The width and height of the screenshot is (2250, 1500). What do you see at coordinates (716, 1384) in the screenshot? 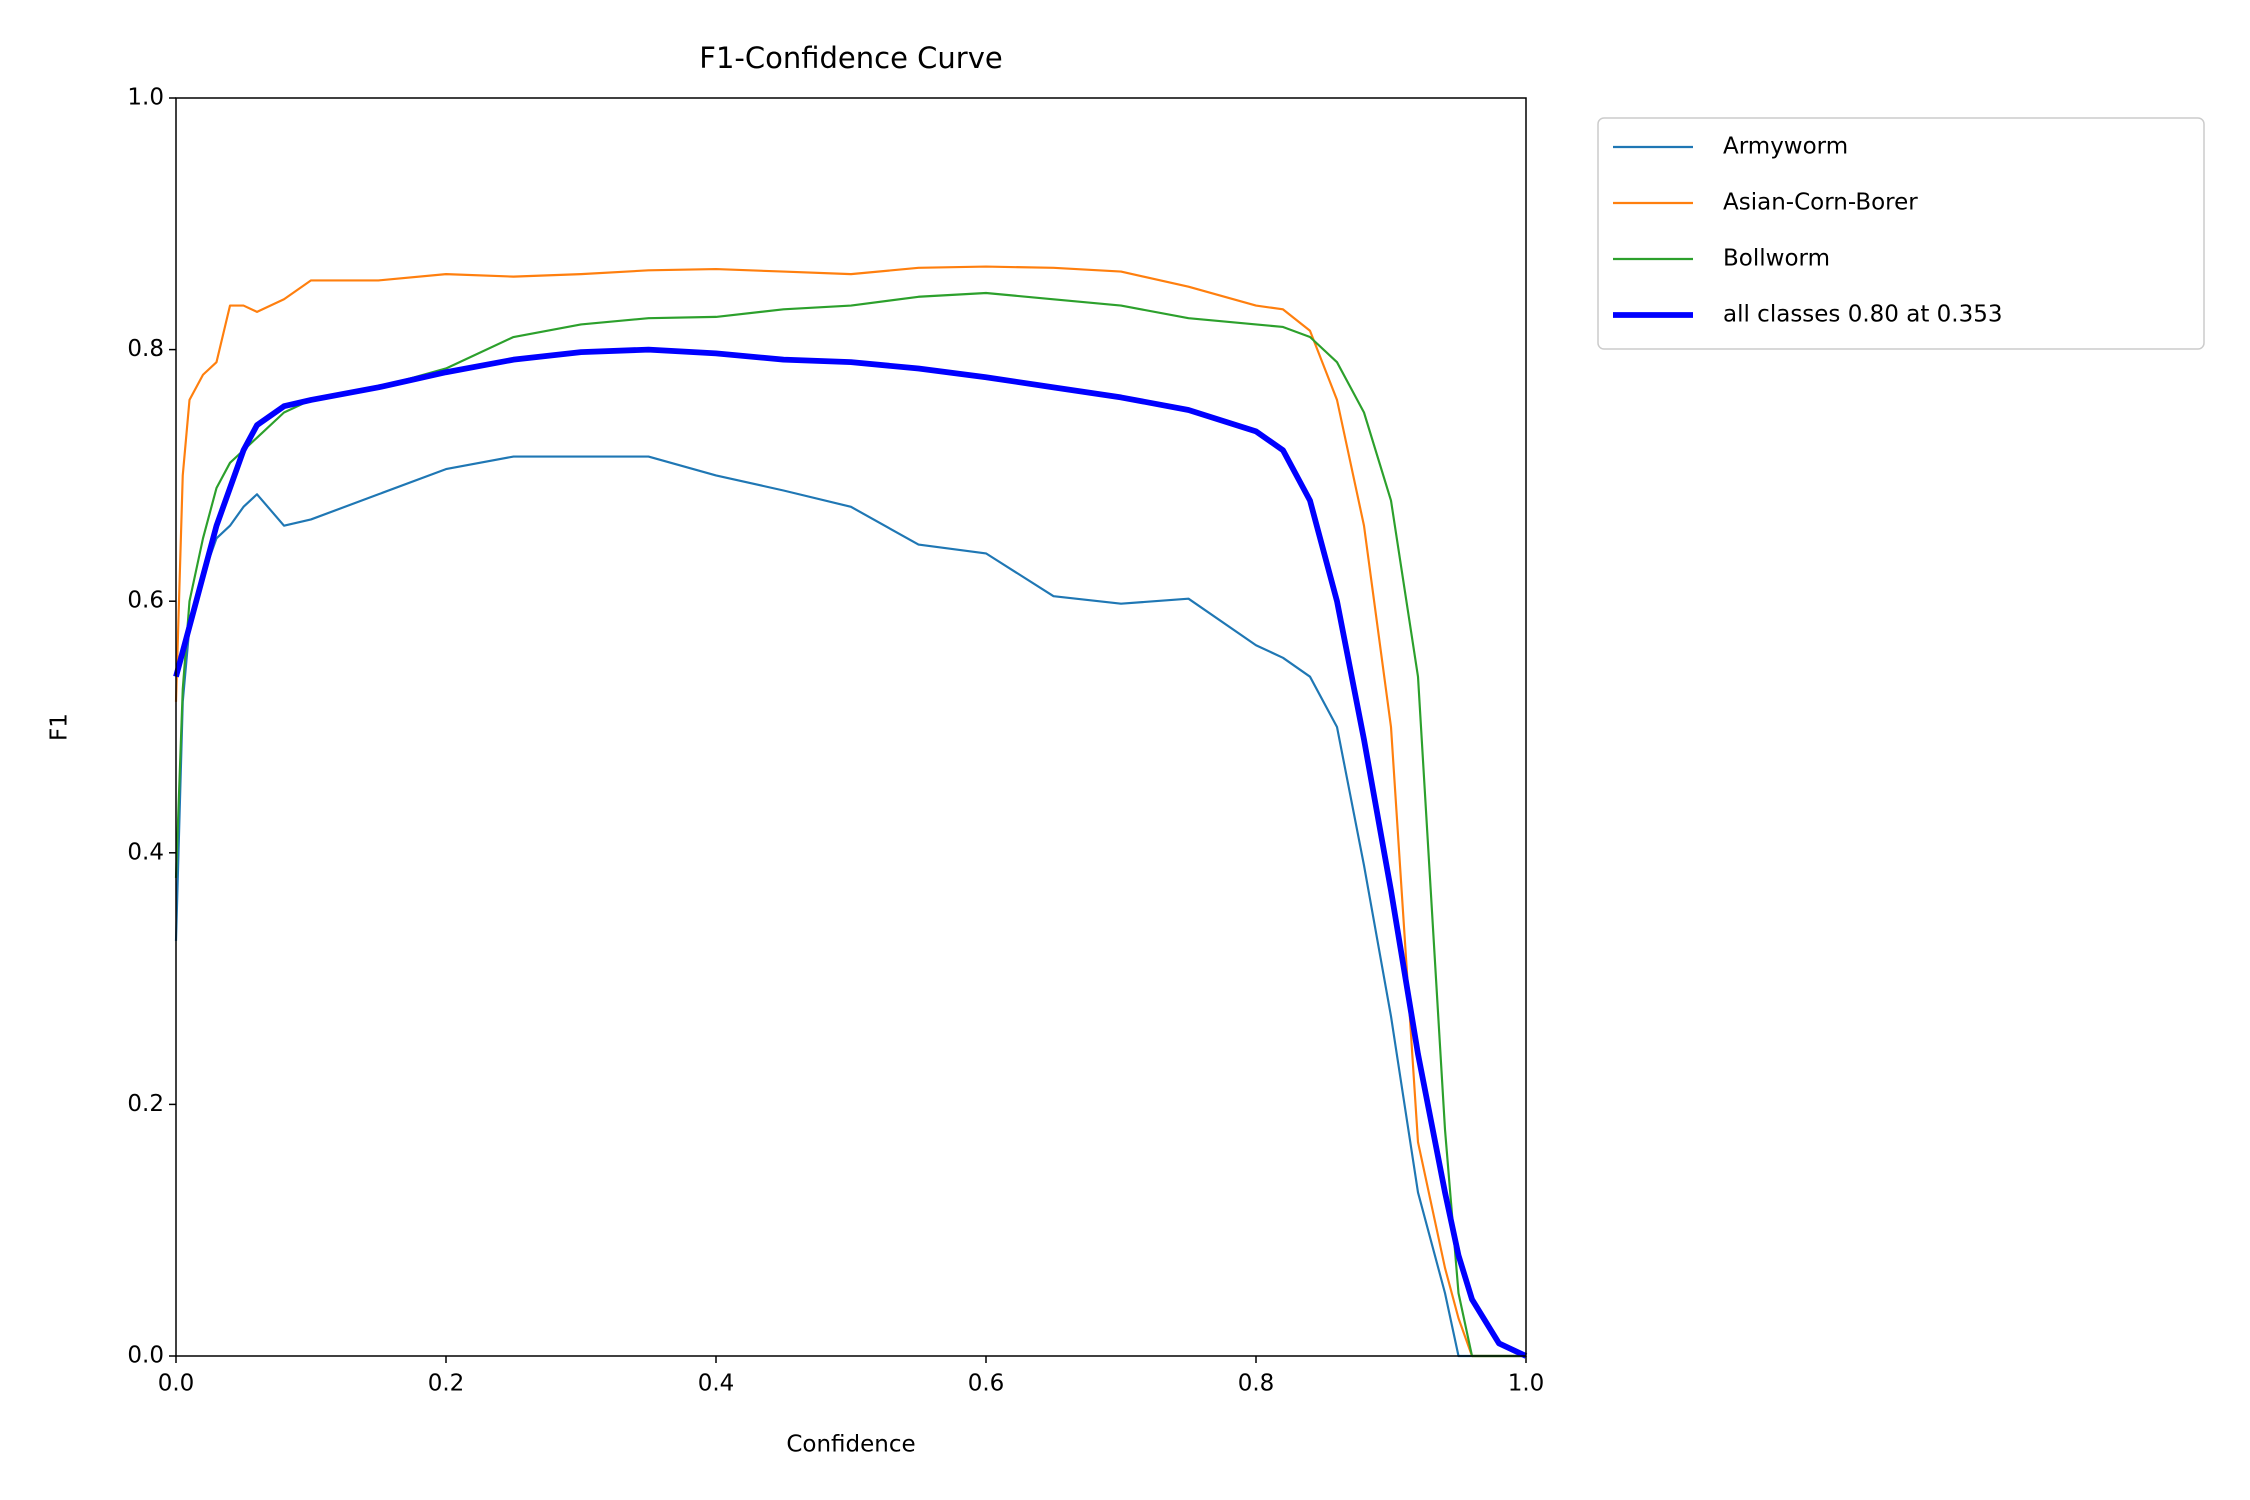
I see `x-tick-label: 0.4` at bounding box center [716, 1384].